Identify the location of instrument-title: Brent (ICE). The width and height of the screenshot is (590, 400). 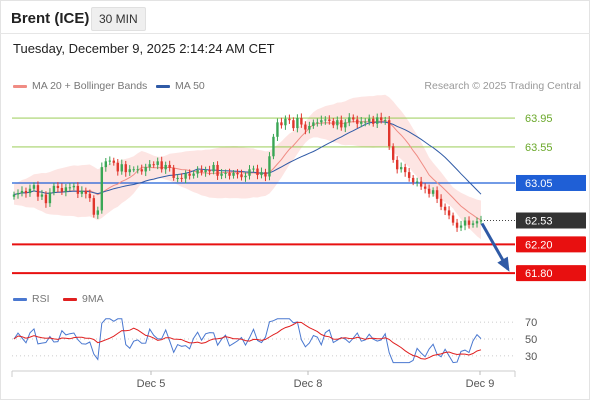
(50, 18).